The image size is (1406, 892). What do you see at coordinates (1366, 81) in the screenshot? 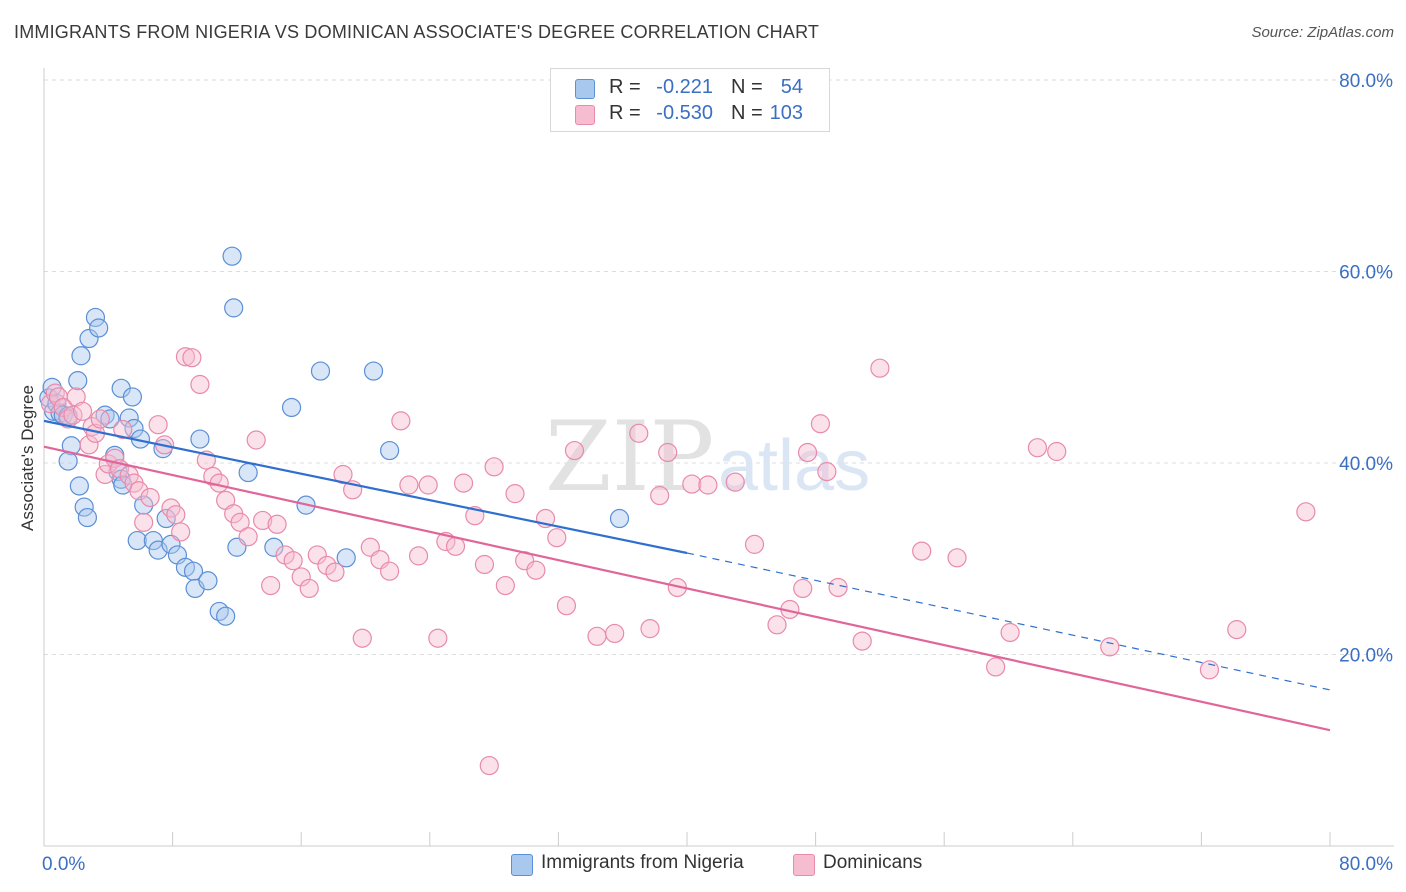
I see `y-tick-label: 80.0%` at bounding box center [1366, 81].